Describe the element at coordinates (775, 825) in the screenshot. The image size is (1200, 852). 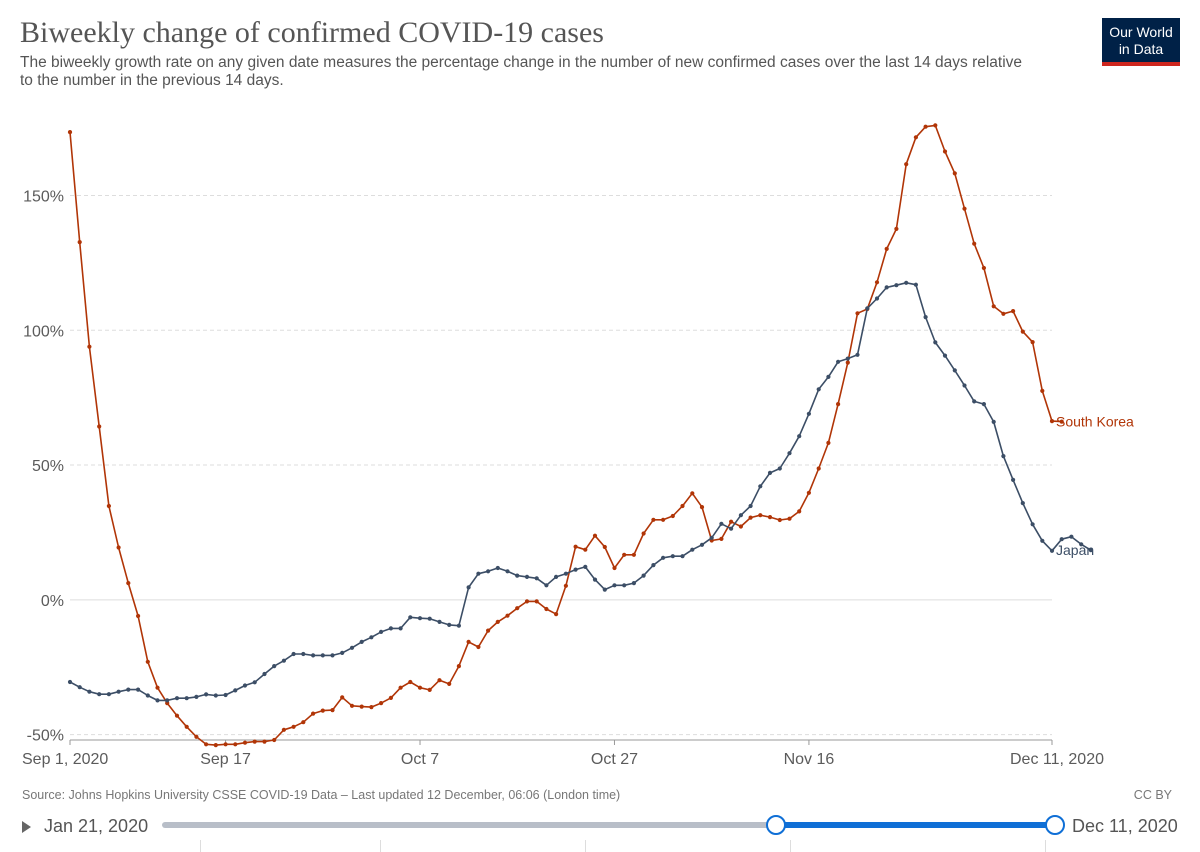
I see `timeline-start-handle` at that location.